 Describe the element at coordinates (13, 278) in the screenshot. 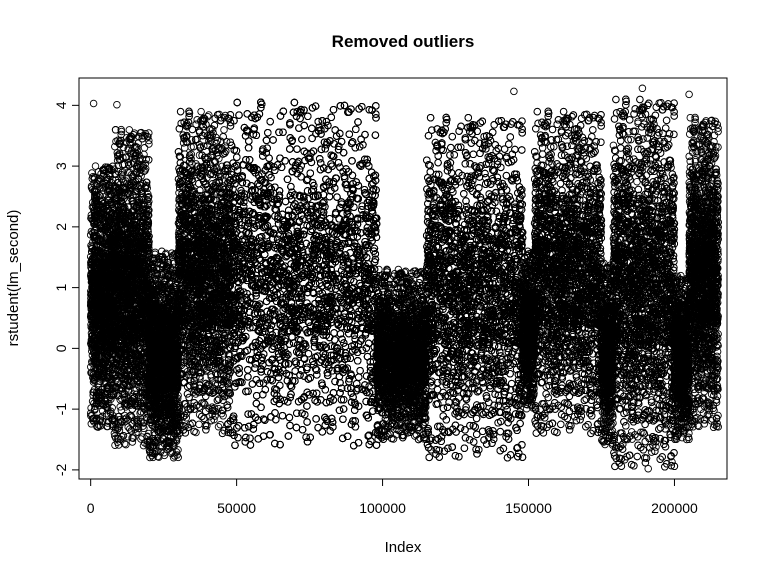

I see `y-axis-label: rstudent(lm_second)` at that location.